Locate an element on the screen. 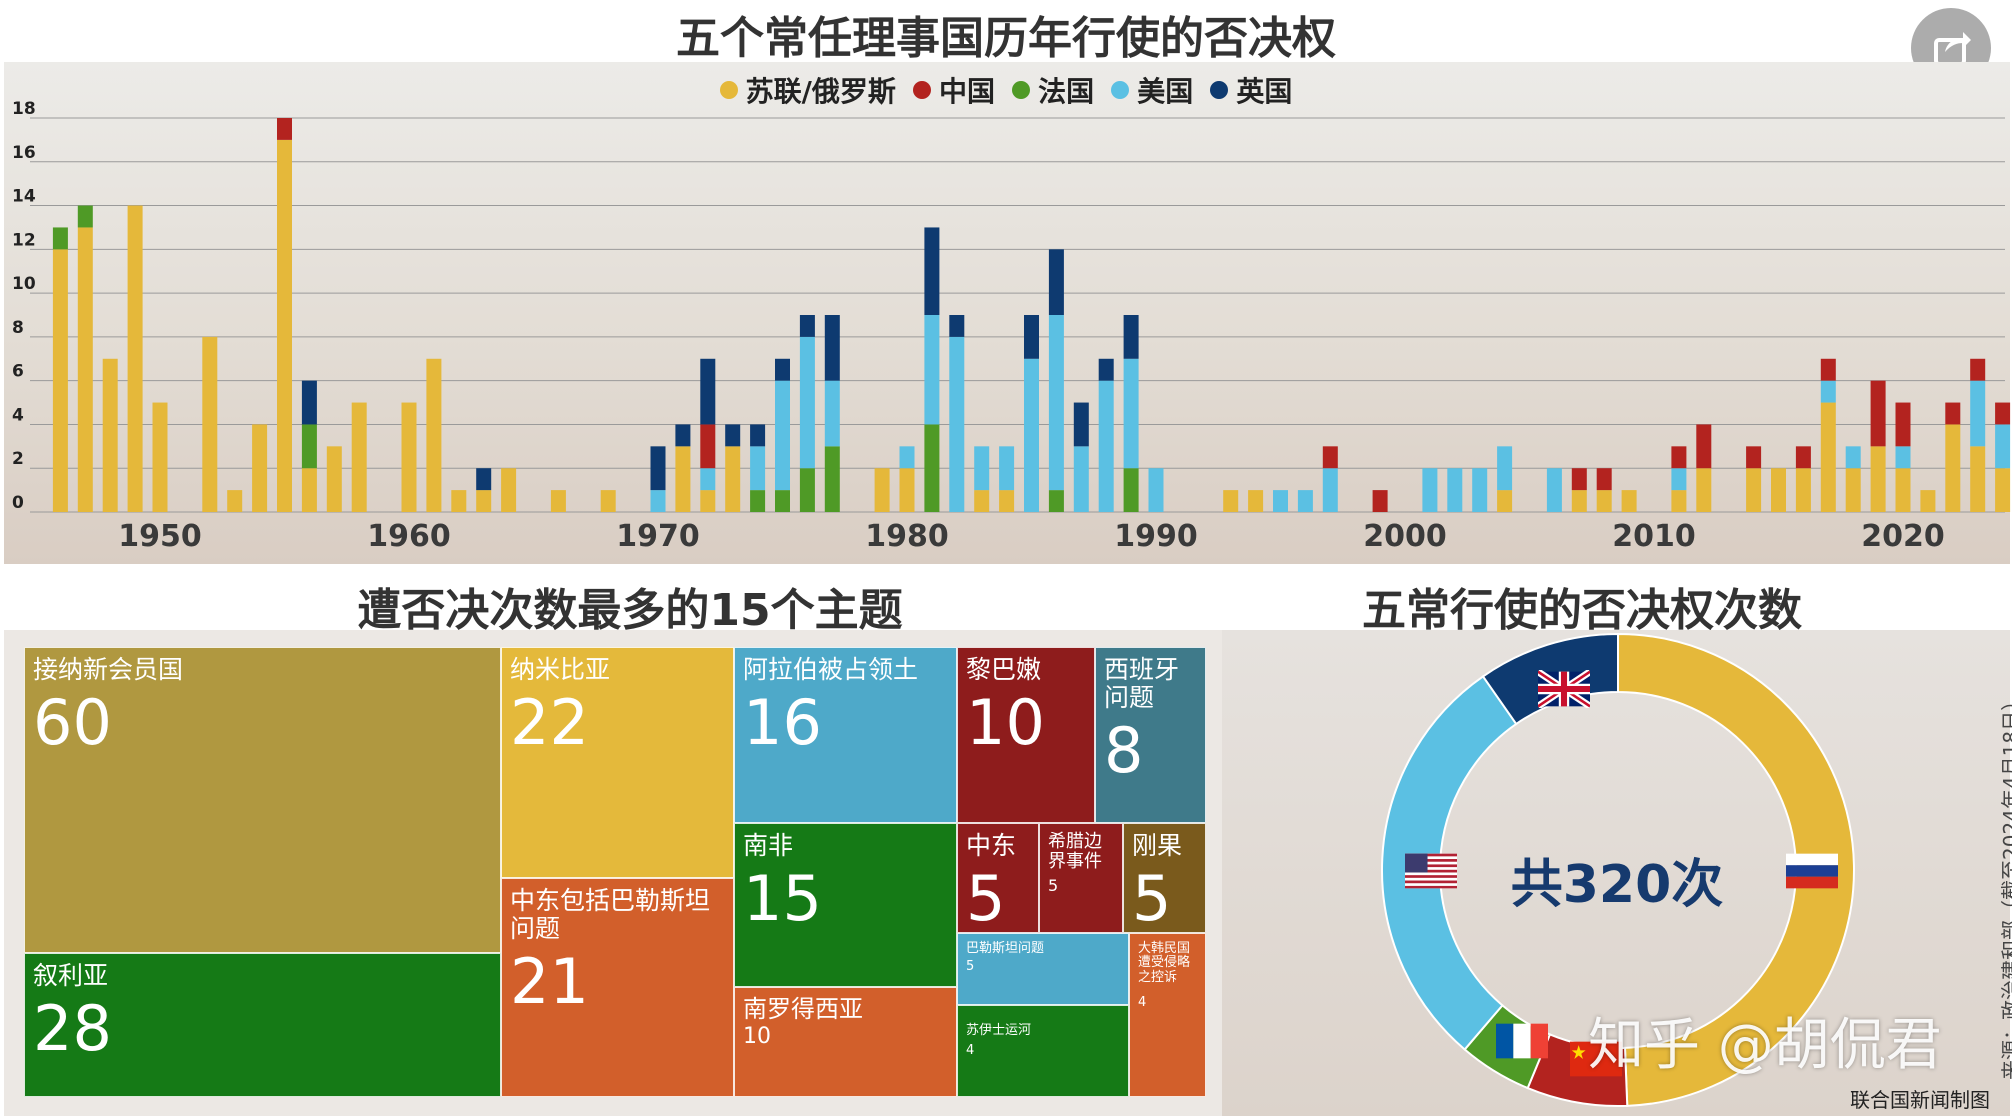 Image resolution: width=2012 pixels, height=1120 pixels. treemap-cell: 西班牙问题 8 is located at coordinates (1150, 735).